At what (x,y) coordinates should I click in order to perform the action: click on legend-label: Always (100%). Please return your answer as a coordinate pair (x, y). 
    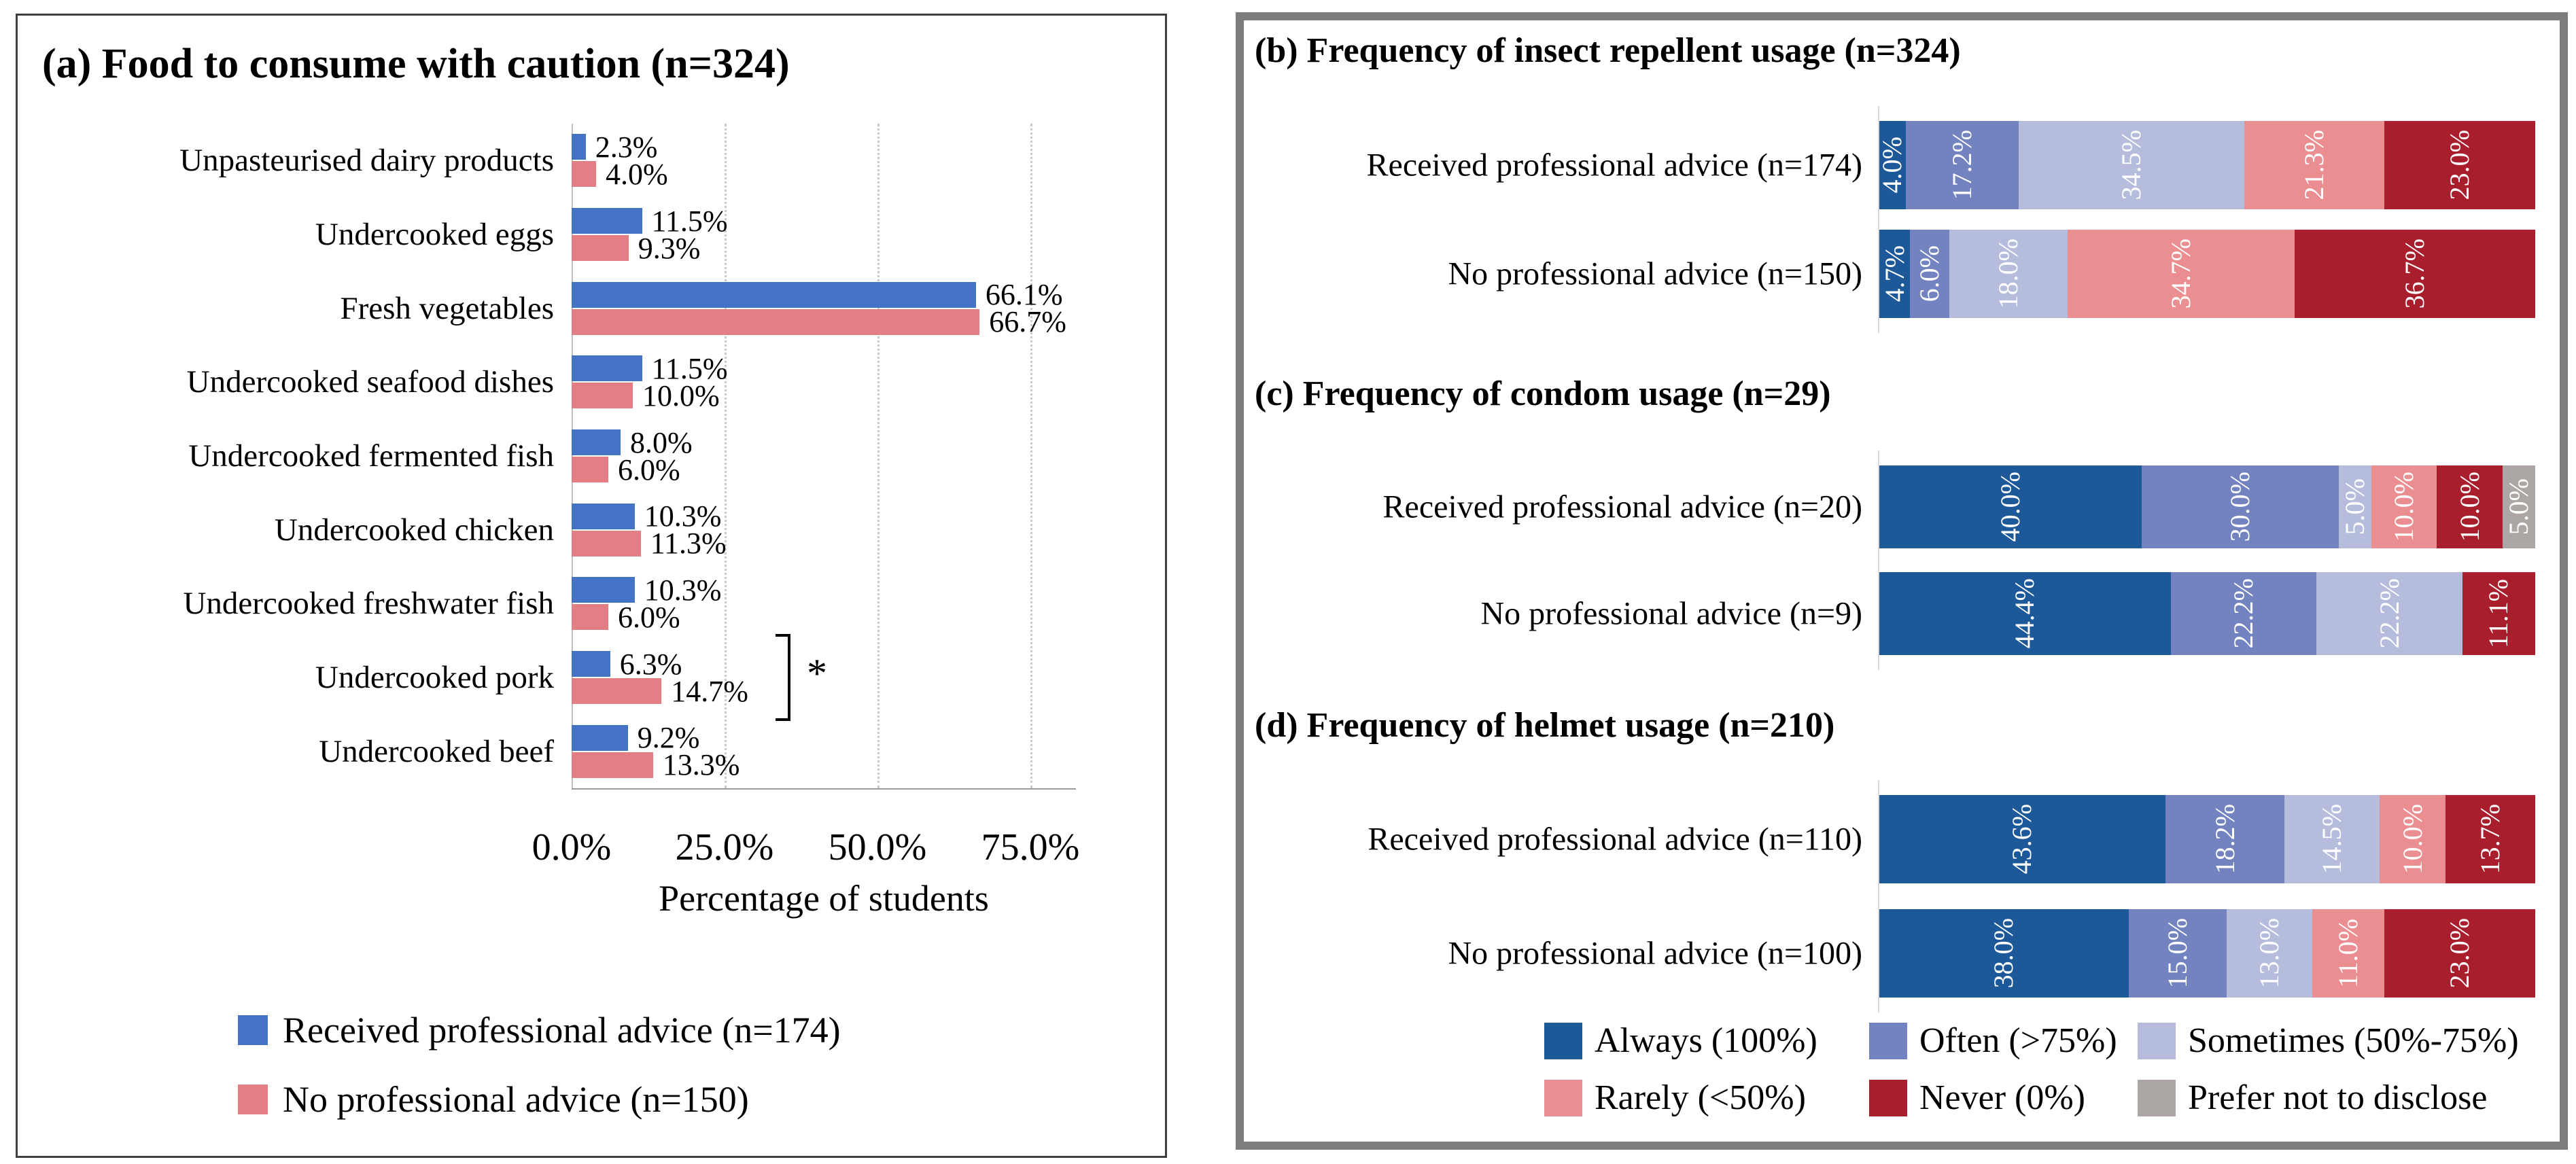
    Looking at the image, I should click on (1706, 1041).